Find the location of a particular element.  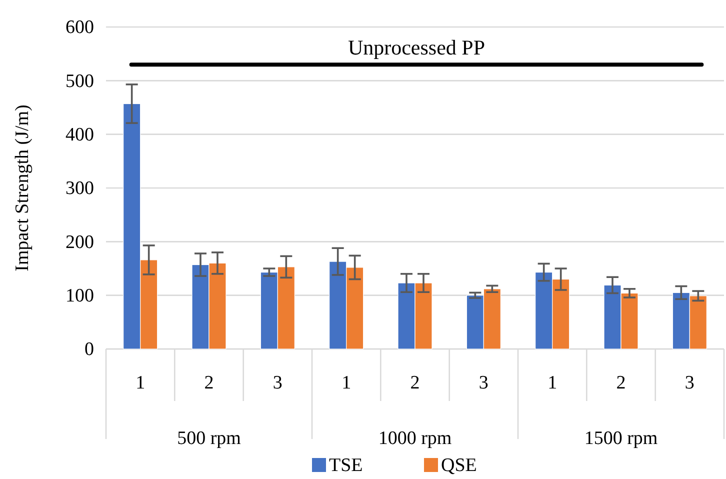

ref-line-label: Unprocessed PP is located at coordinates (417, 48).